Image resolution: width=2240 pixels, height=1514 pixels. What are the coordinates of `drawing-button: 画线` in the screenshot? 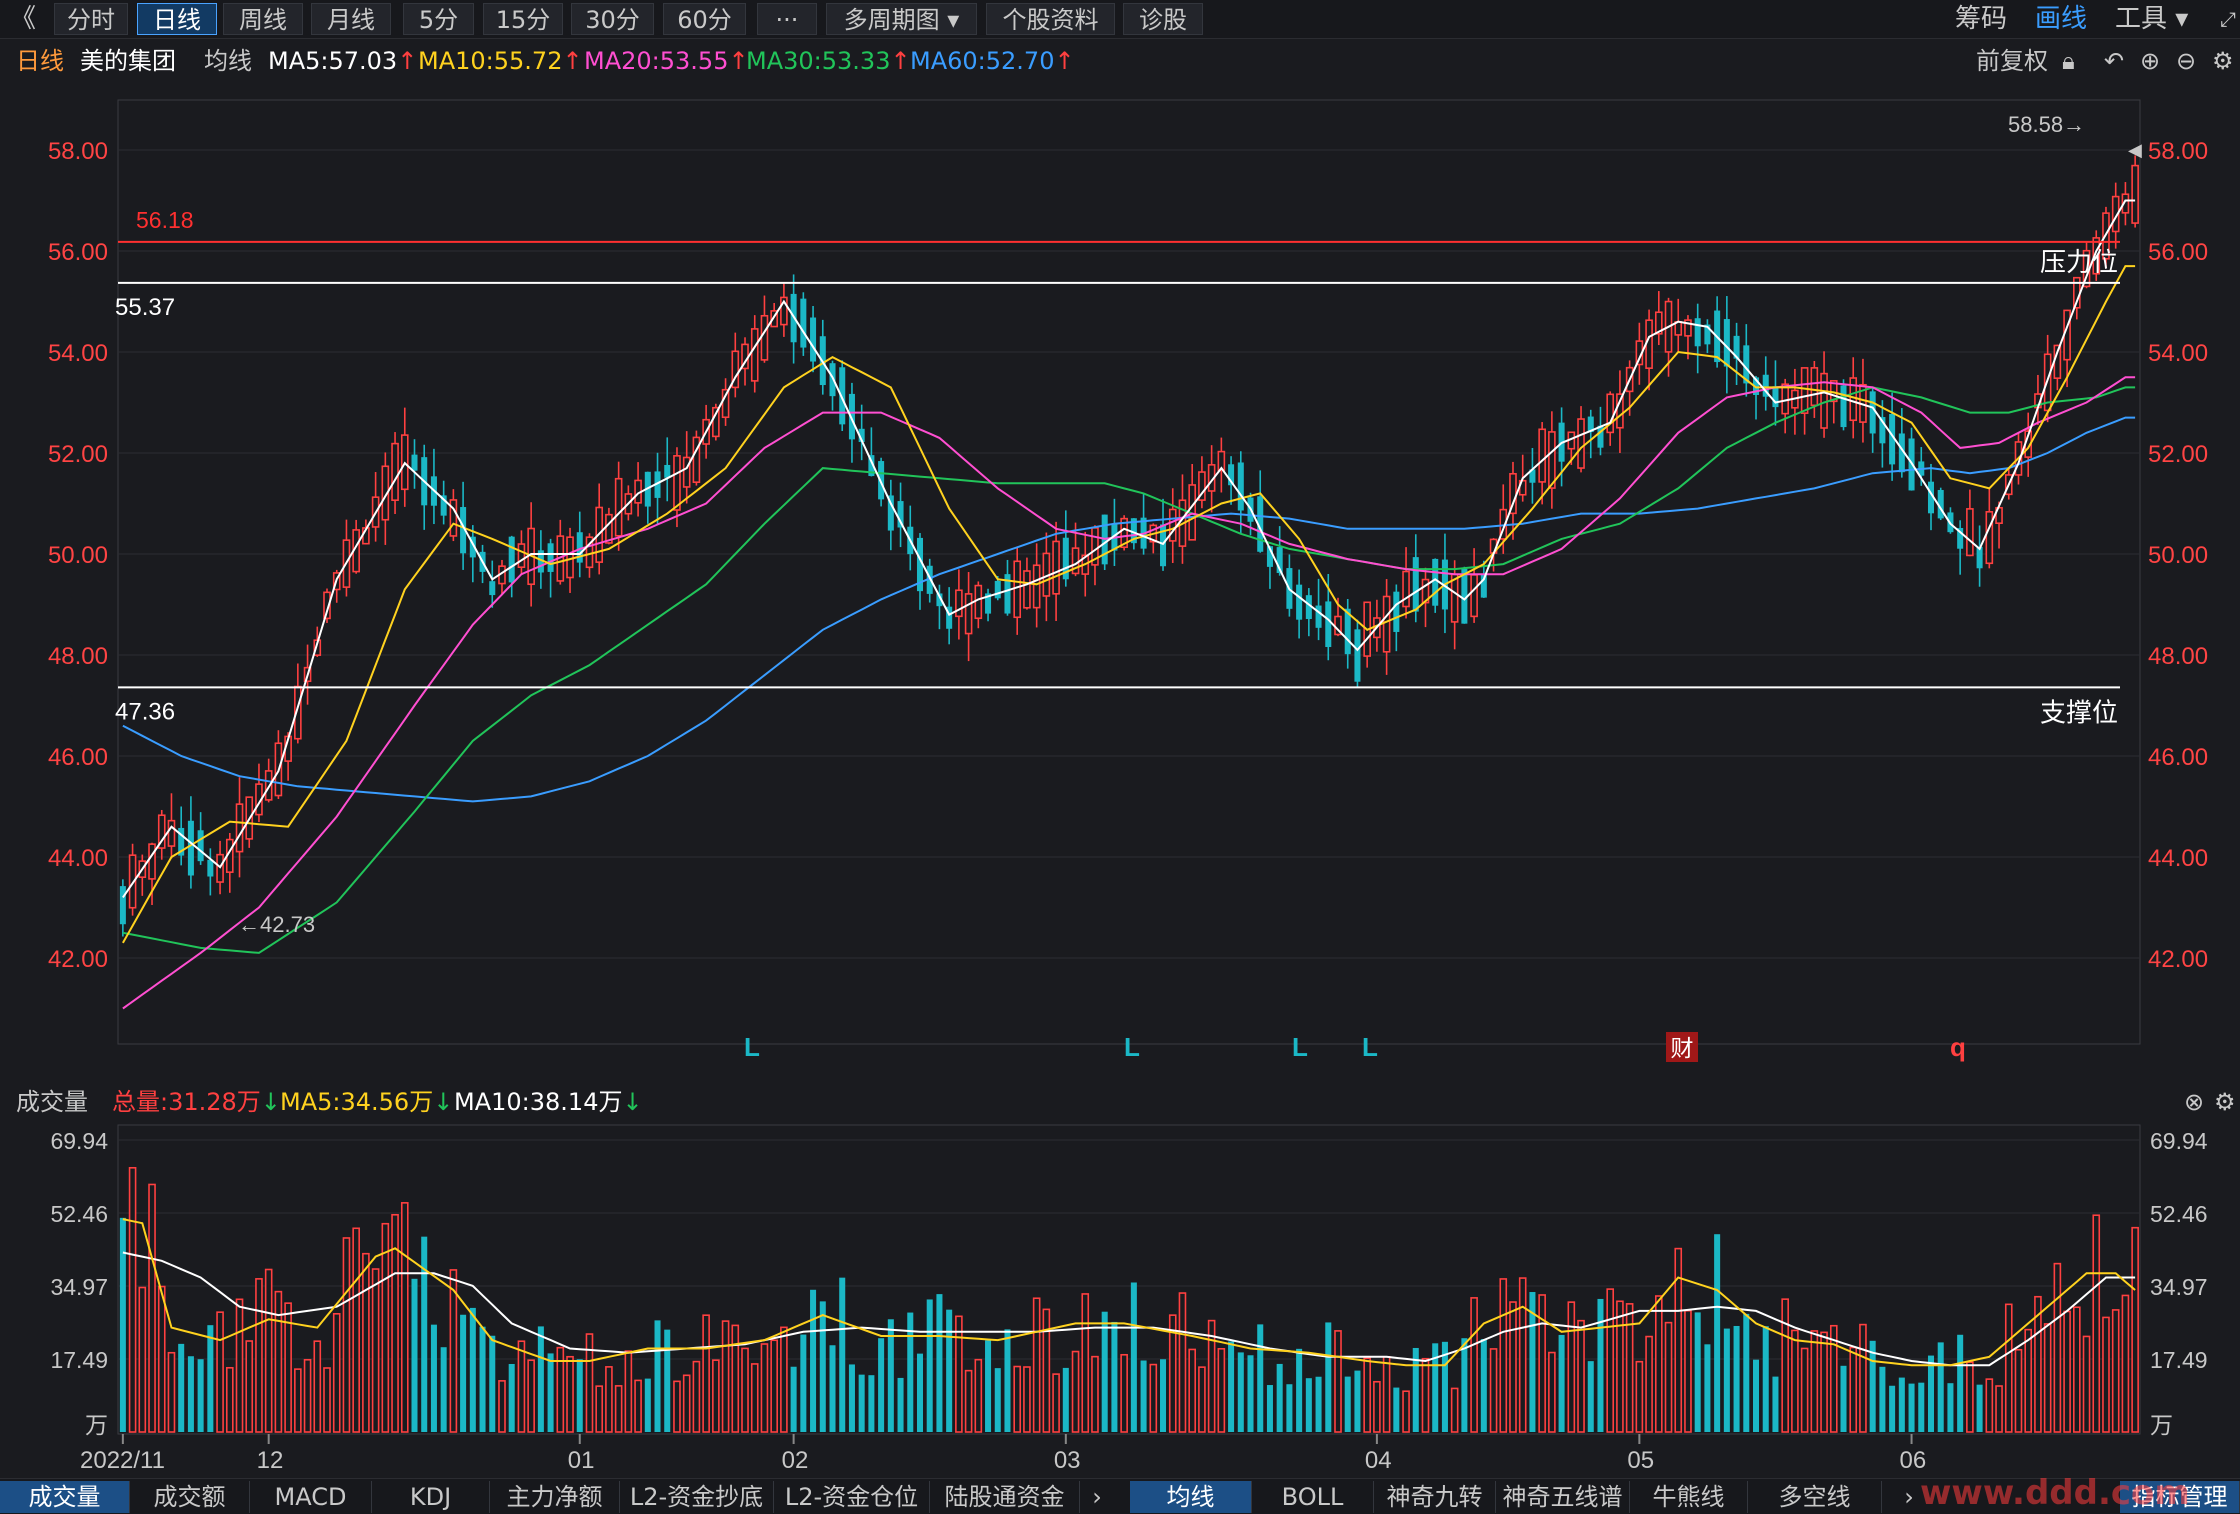 It's located at (2061, 19).